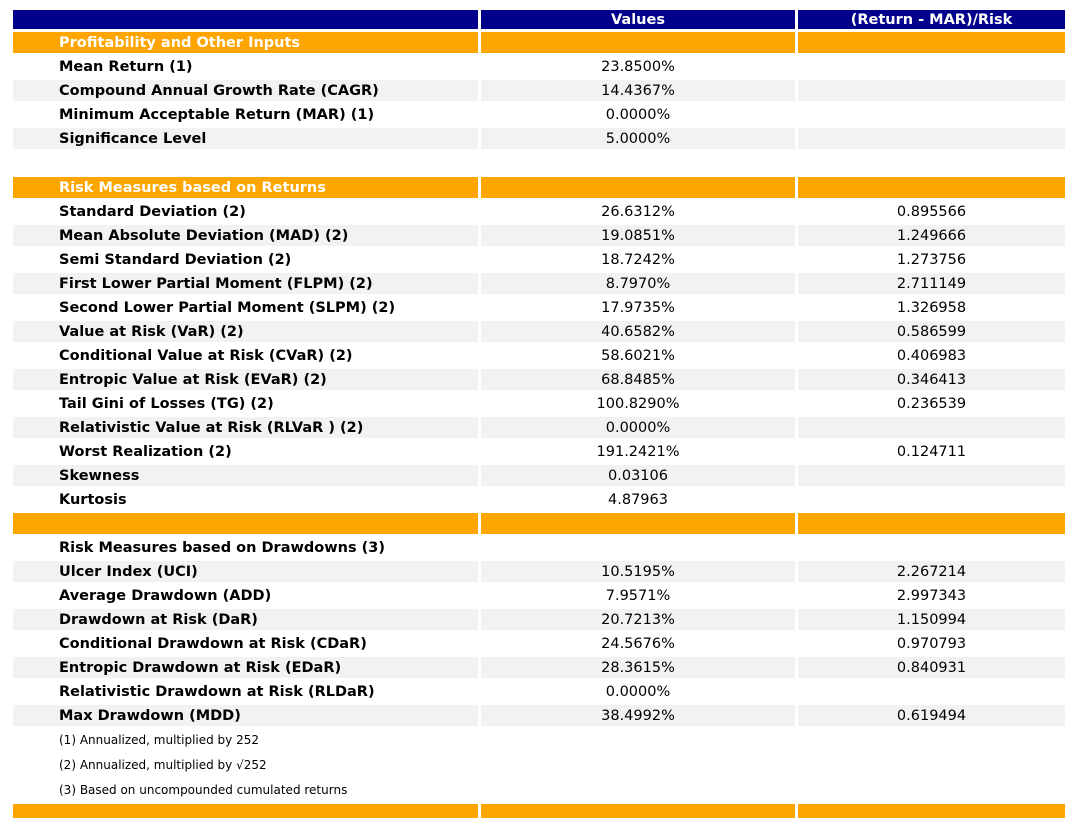 This screenshot has height=824, width=1078. I want to click on metric-row: Drawdown at Risk (DaR) 20.7213% 1.150994, so click(539, 619).